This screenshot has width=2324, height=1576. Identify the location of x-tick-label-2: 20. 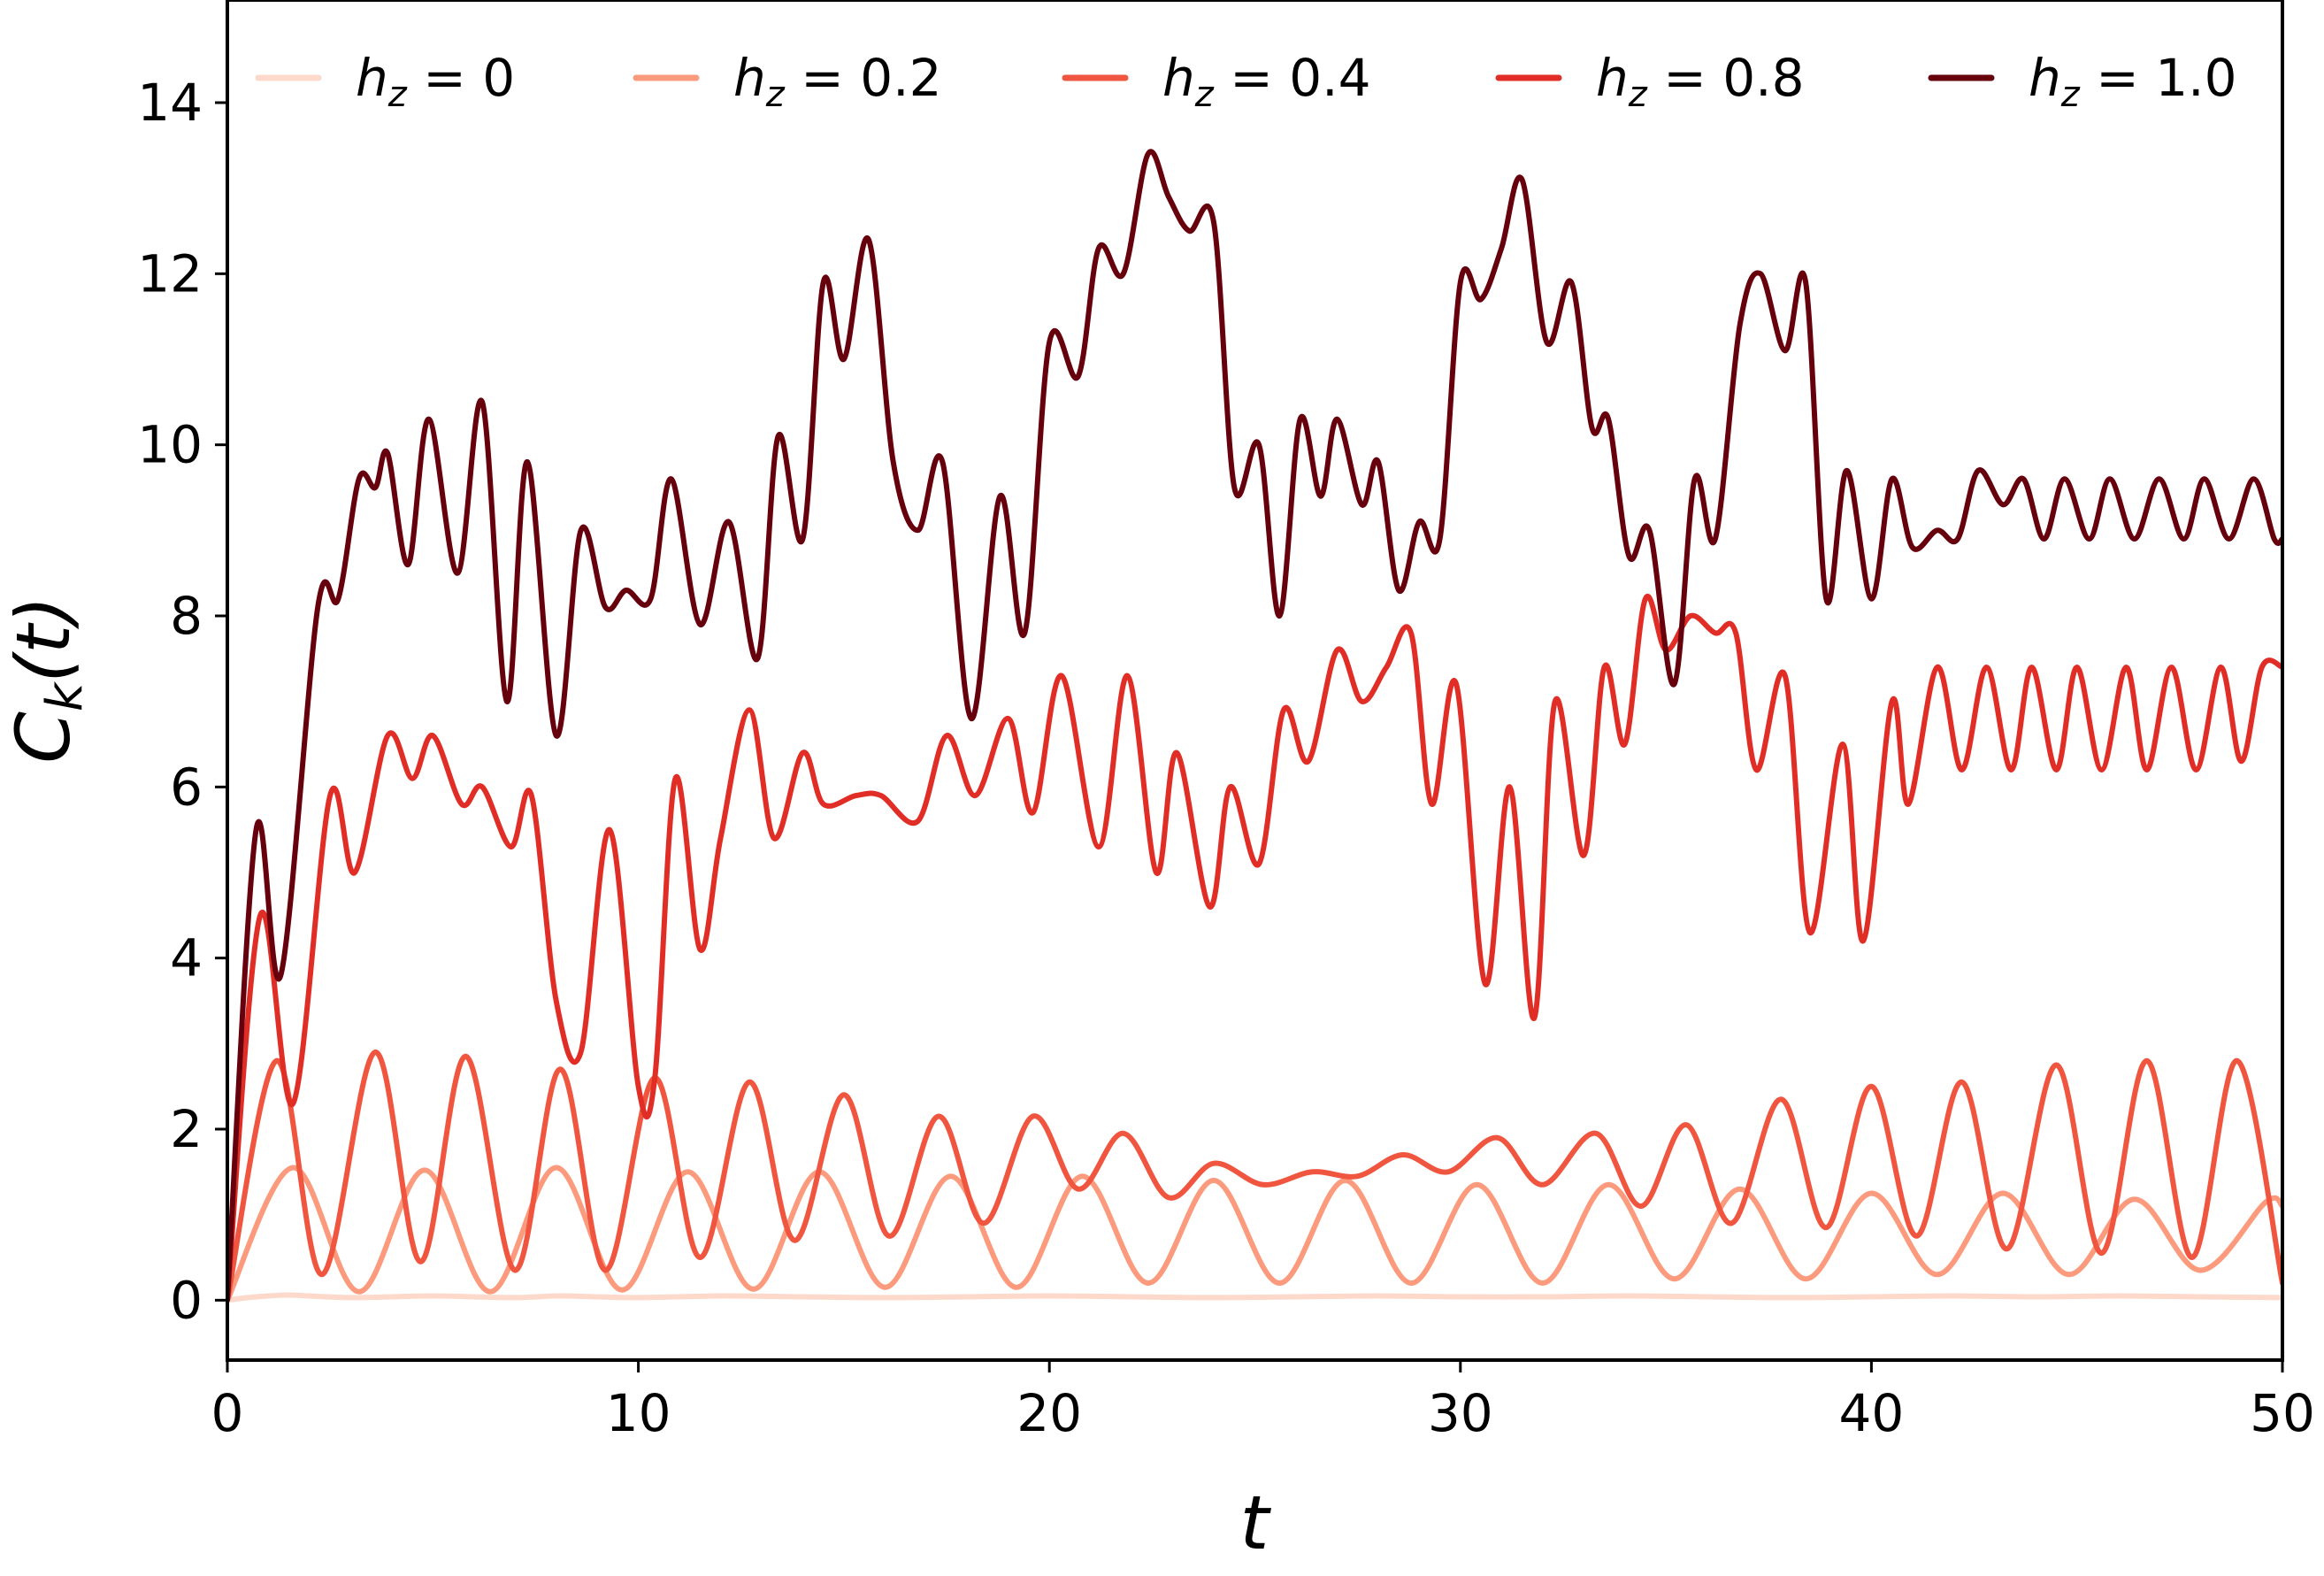
(1049, 1413).